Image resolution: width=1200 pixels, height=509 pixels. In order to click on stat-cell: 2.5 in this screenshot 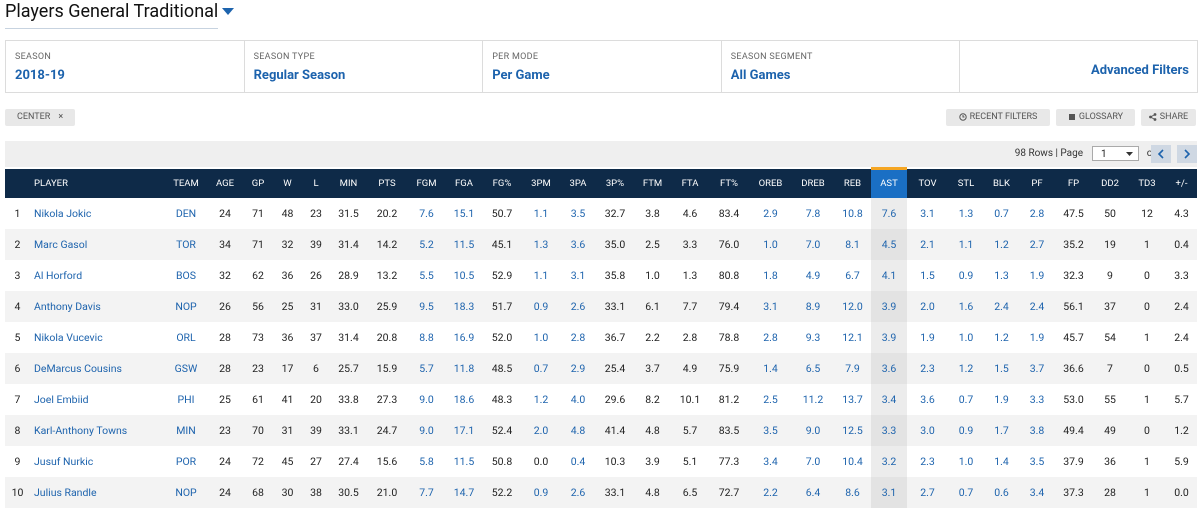, I will do `click(770, 399)`.